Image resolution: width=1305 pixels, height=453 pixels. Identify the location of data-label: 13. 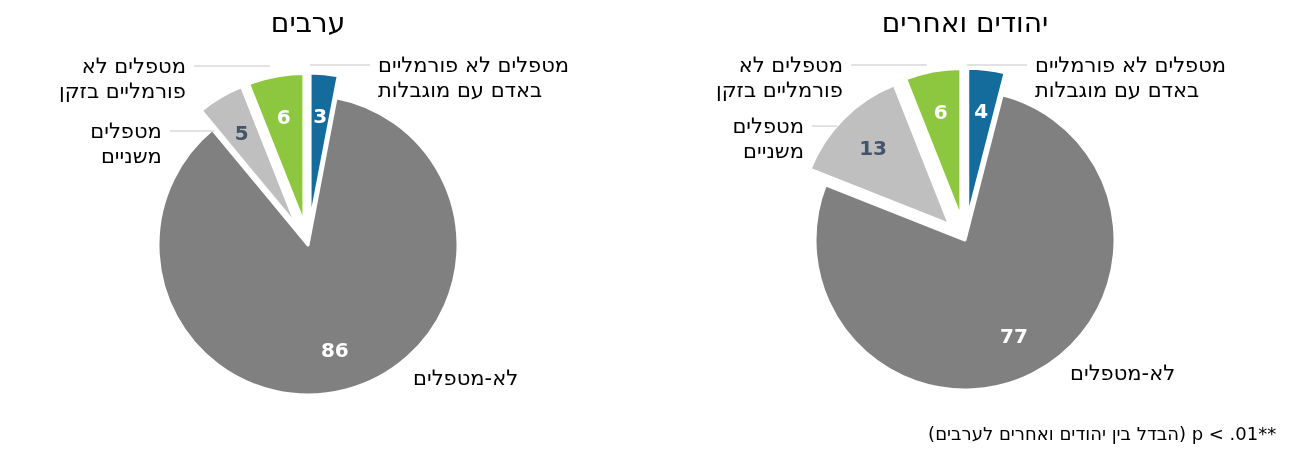
(873, 148).